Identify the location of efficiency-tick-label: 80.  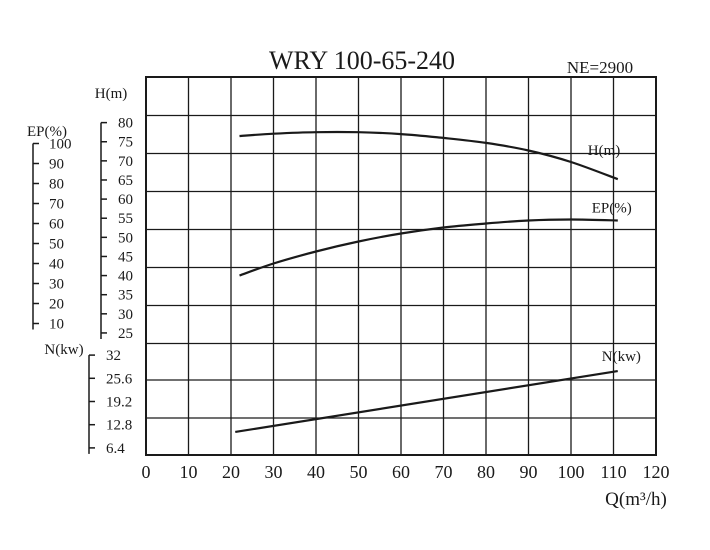
(56, 185).